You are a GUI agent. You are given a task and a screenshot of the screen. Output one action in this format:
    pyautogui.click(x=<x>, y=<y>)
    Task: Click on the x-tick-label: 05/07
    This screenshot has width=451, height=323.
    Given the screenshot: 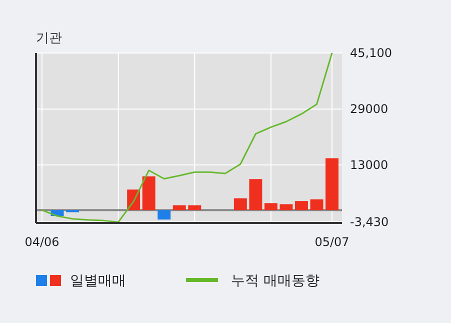 What is the action you would take?
    pyautogui.click(x=332, y=242)
    